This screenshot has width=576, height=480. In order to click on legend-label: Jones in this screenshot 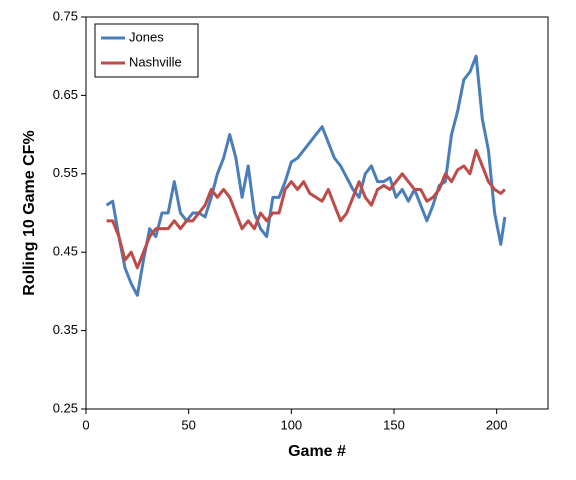, I will do `click(146, 36)`.